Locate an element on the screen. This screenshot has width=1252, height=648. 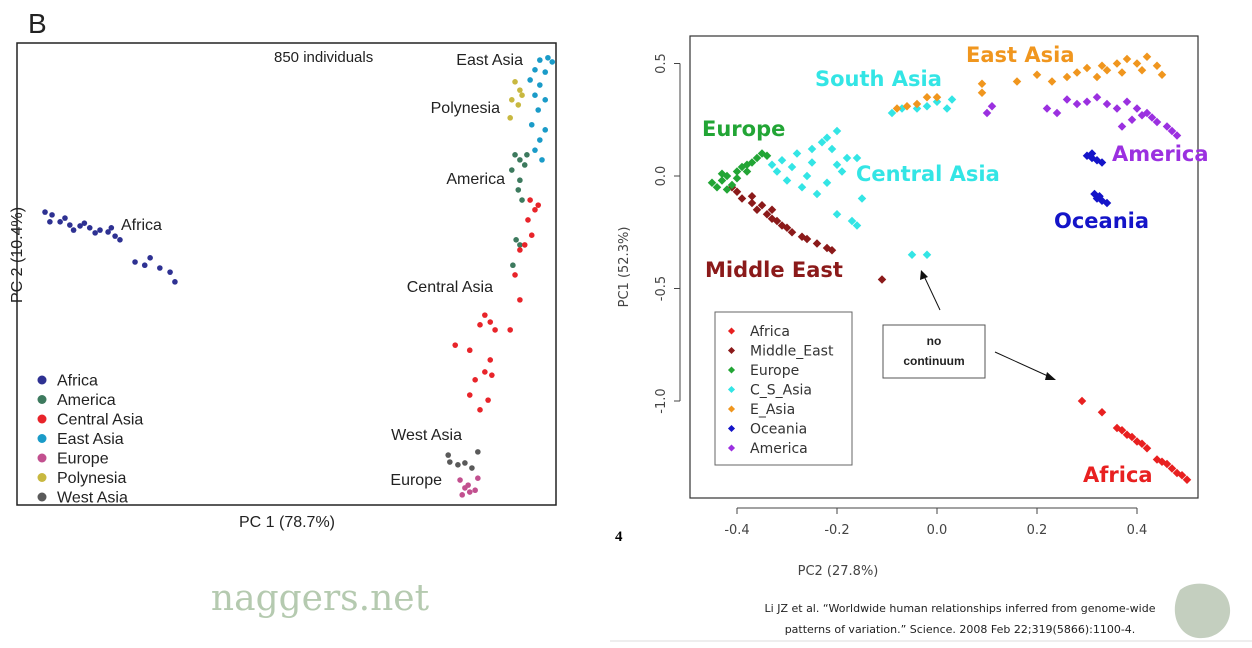
legend-marker-central-asia is located at coordinates (42, 419).